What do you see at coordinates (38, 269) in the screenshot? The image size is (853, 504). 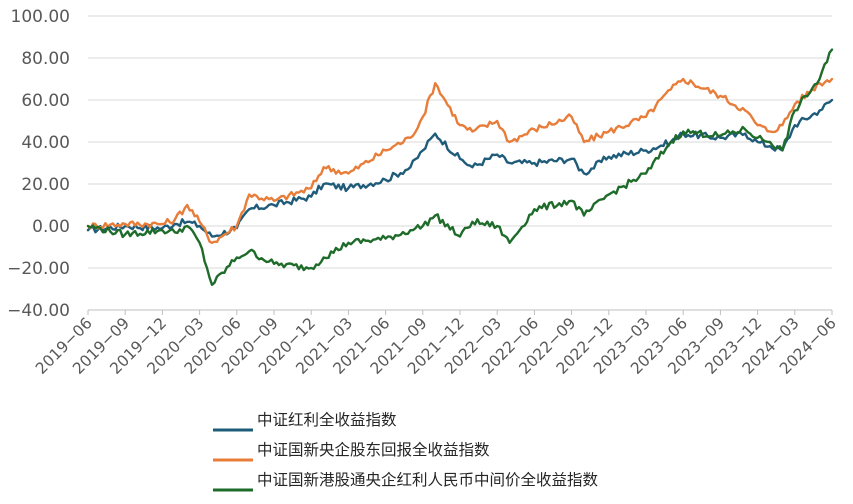 I see `y-tick-label: −20.00` at bounding box center [38, 269].